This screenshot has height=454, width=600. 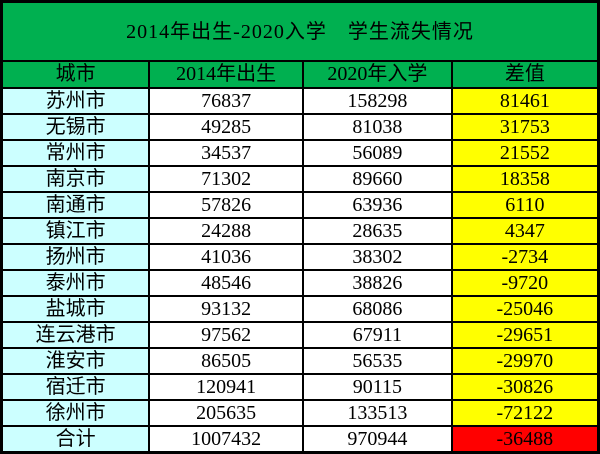 I want to click on cell-diff: 21552, so click(x=525, y=152).